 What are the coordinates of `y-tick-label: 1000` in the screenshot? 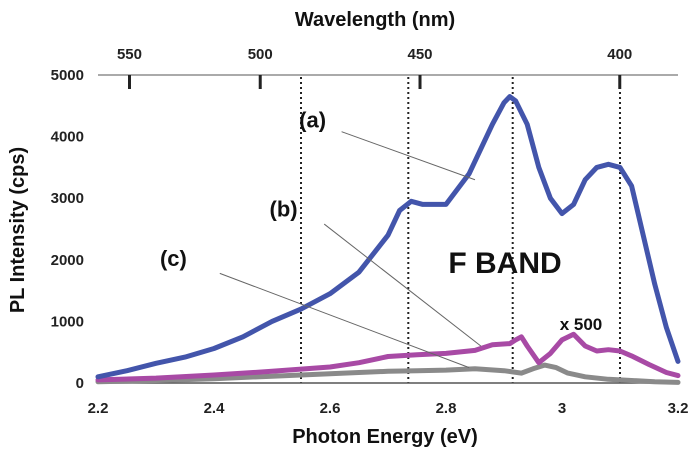 It's located at (67, 321).